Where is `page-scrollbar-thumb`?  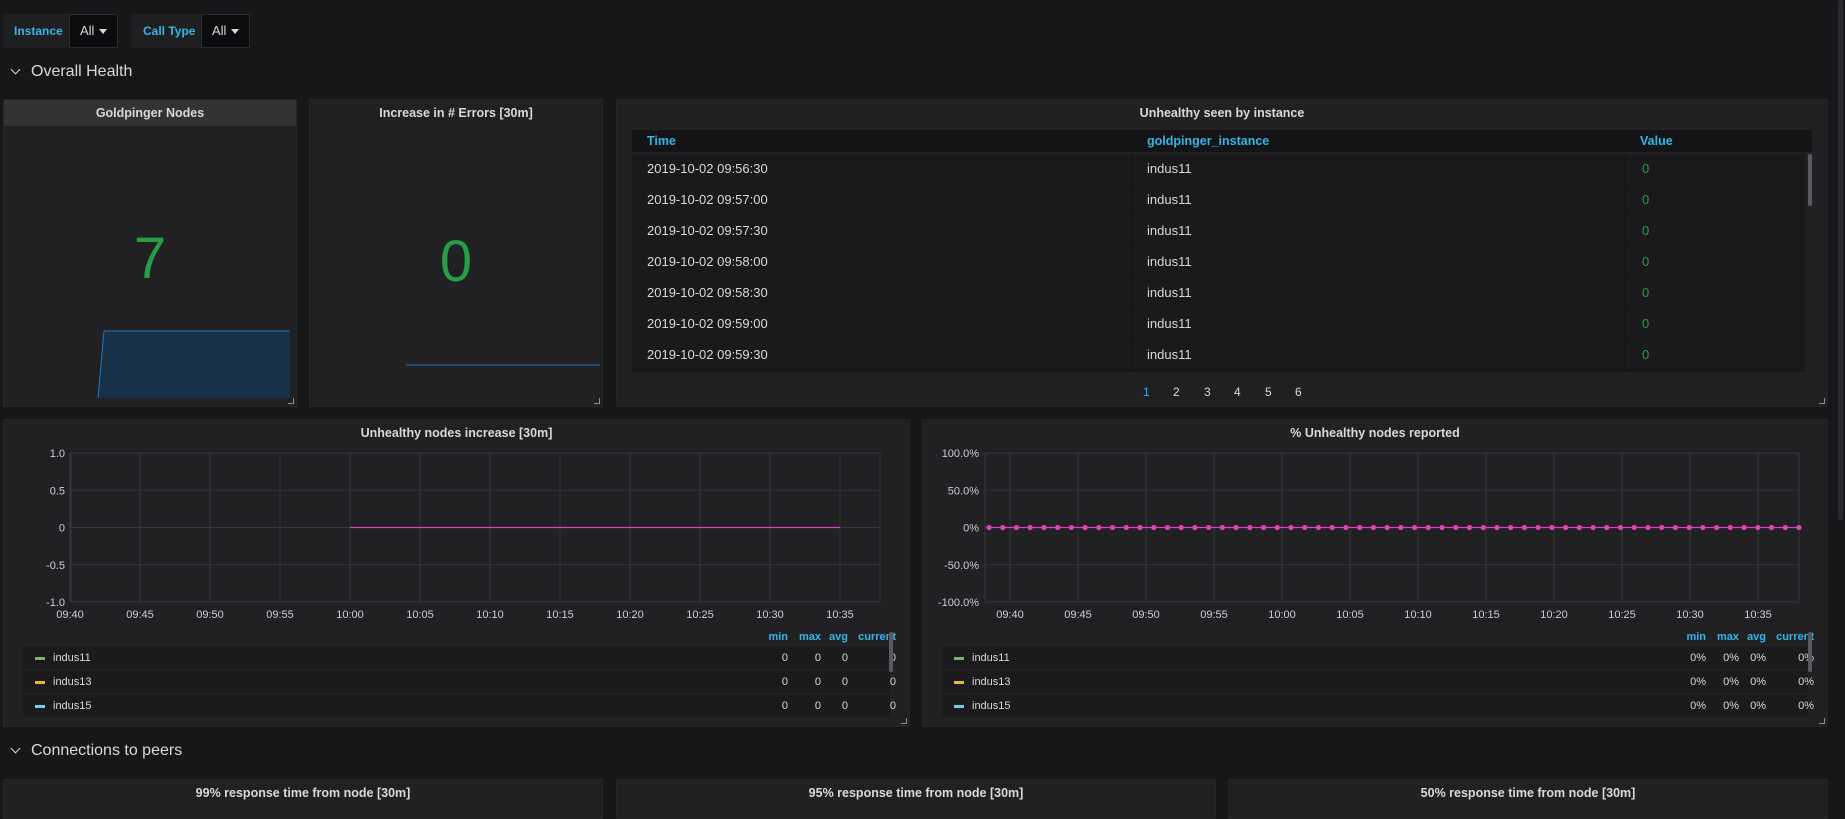 page-scrollbar-thumb is located at coordinates (1840, 260).